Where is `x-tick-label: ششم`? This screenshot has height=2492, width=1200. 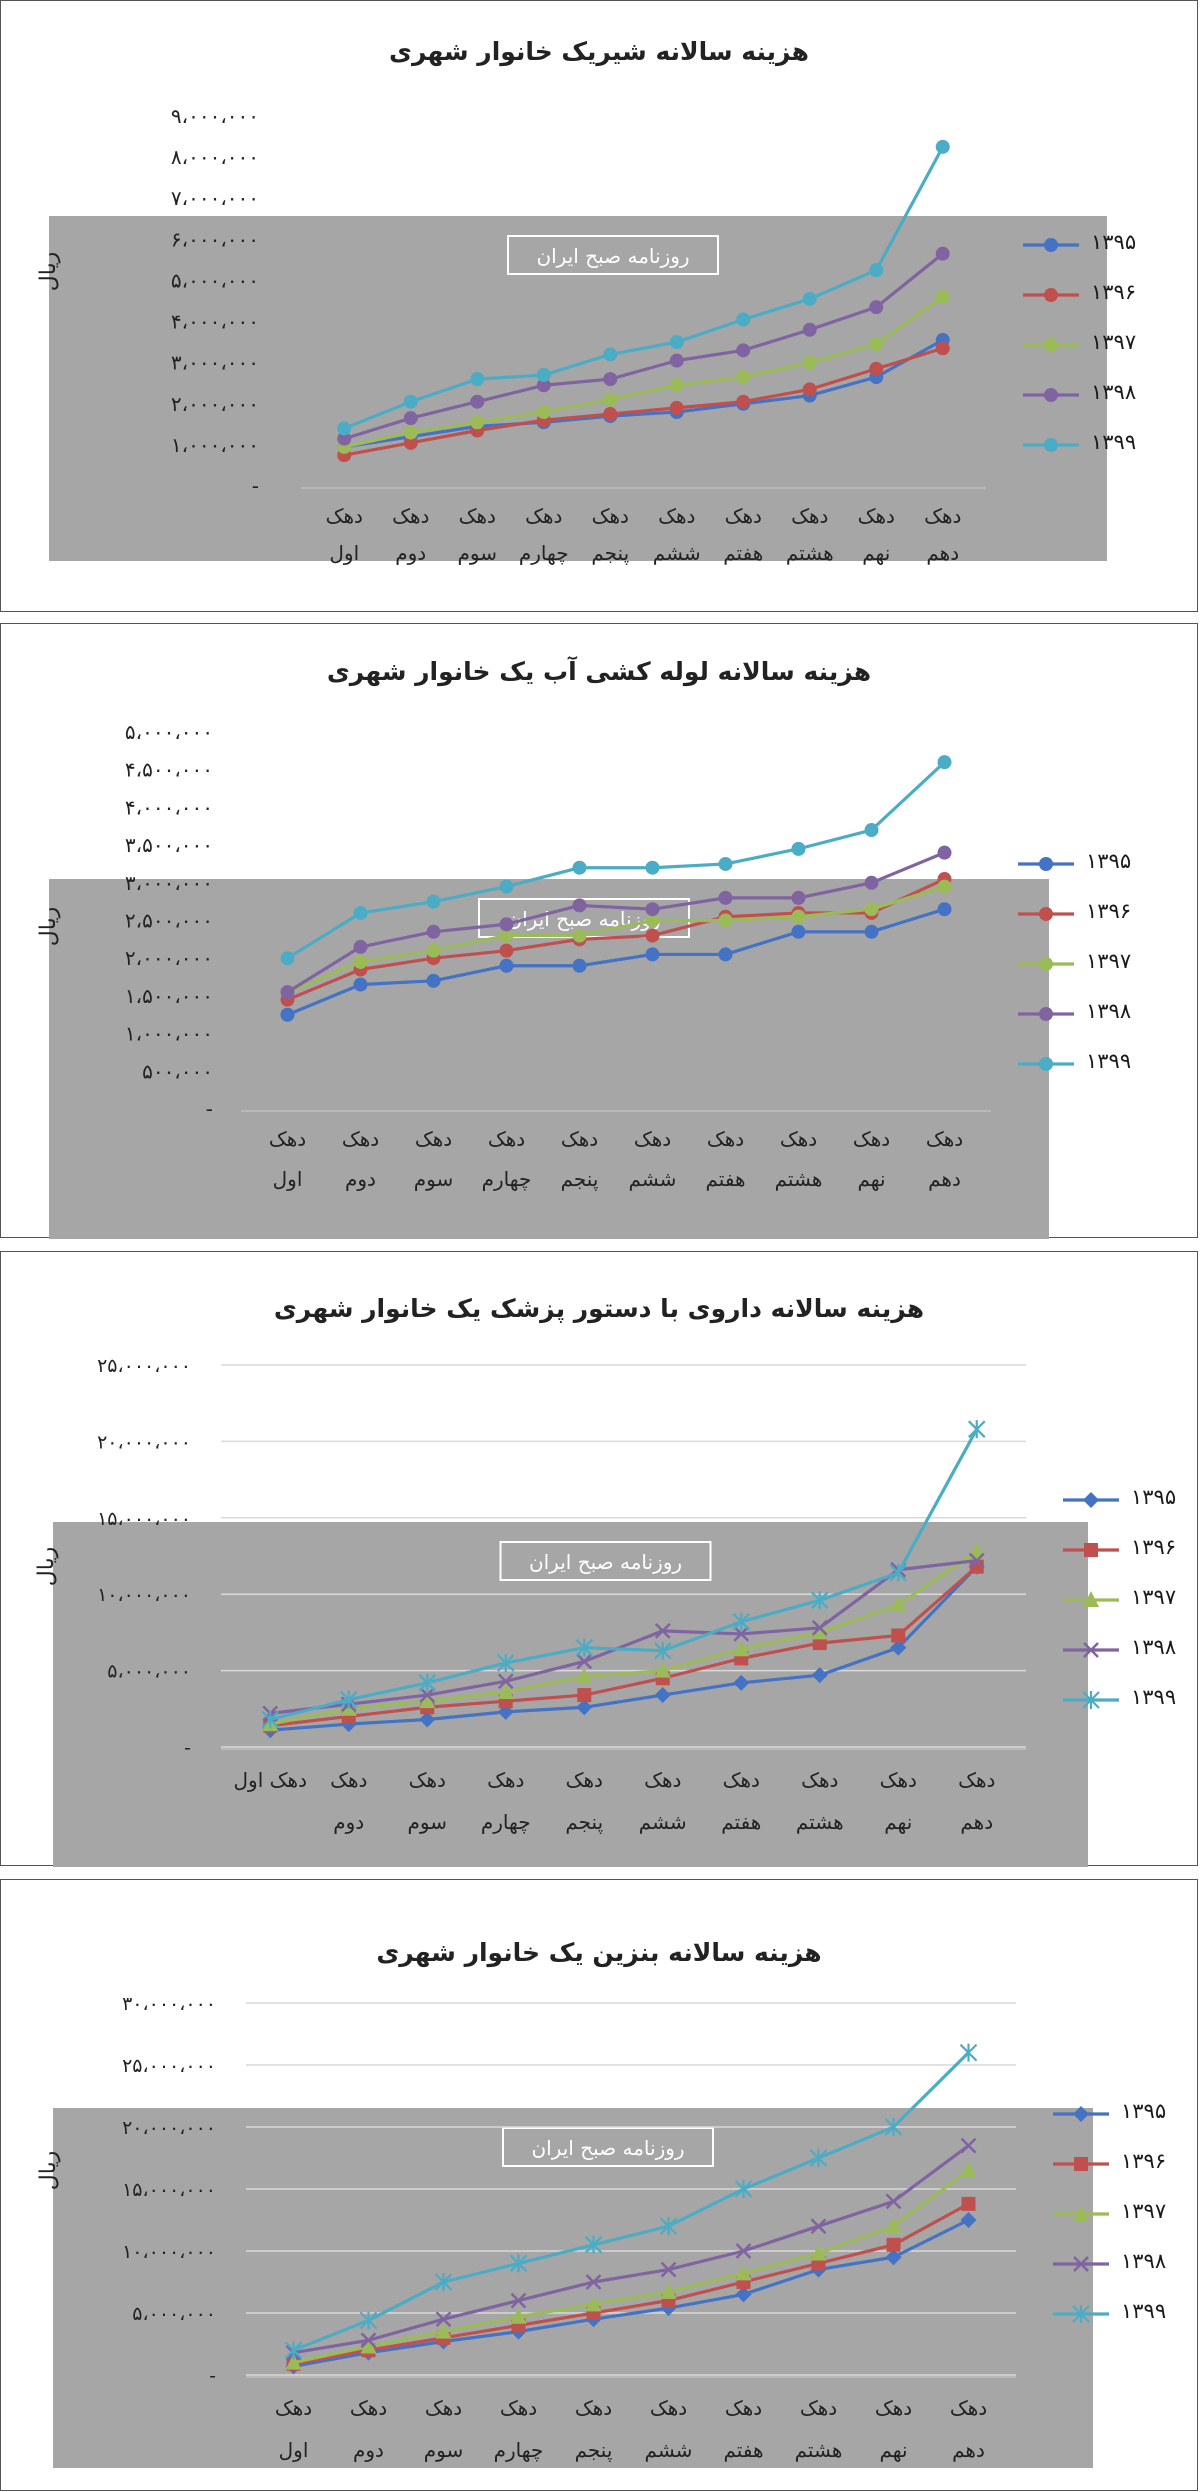
x-tick-label: ششم is located at coordinates (653, 1179).